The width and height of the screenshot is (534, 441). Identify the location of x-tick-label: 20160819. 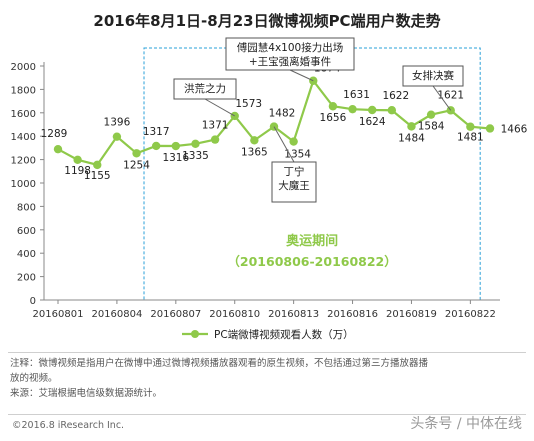
(411, 314).